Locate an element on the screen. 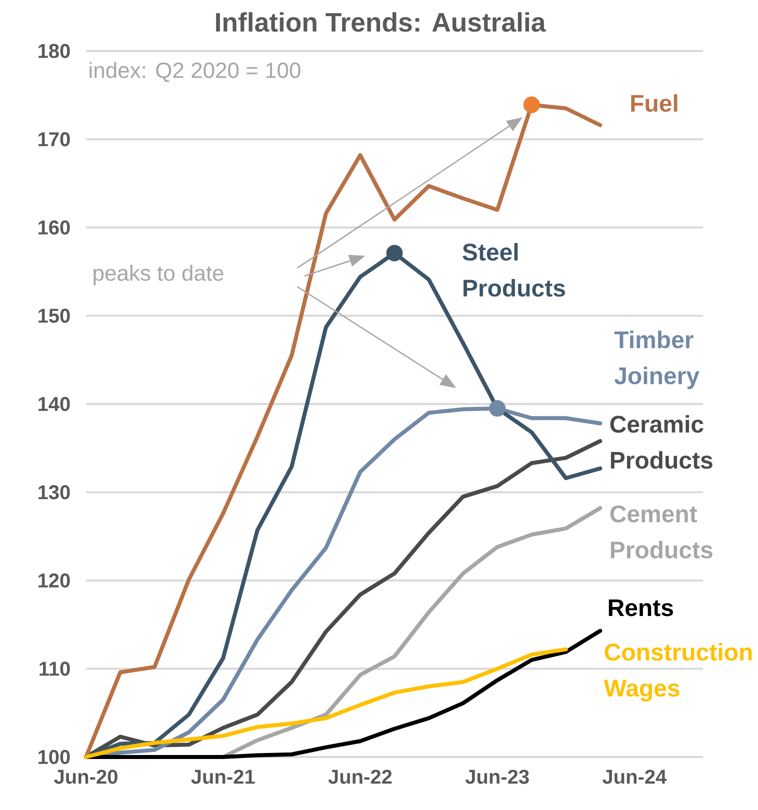 The image size is (758, 810). y-tick-label: 180 is located at coordinates (54, 51).